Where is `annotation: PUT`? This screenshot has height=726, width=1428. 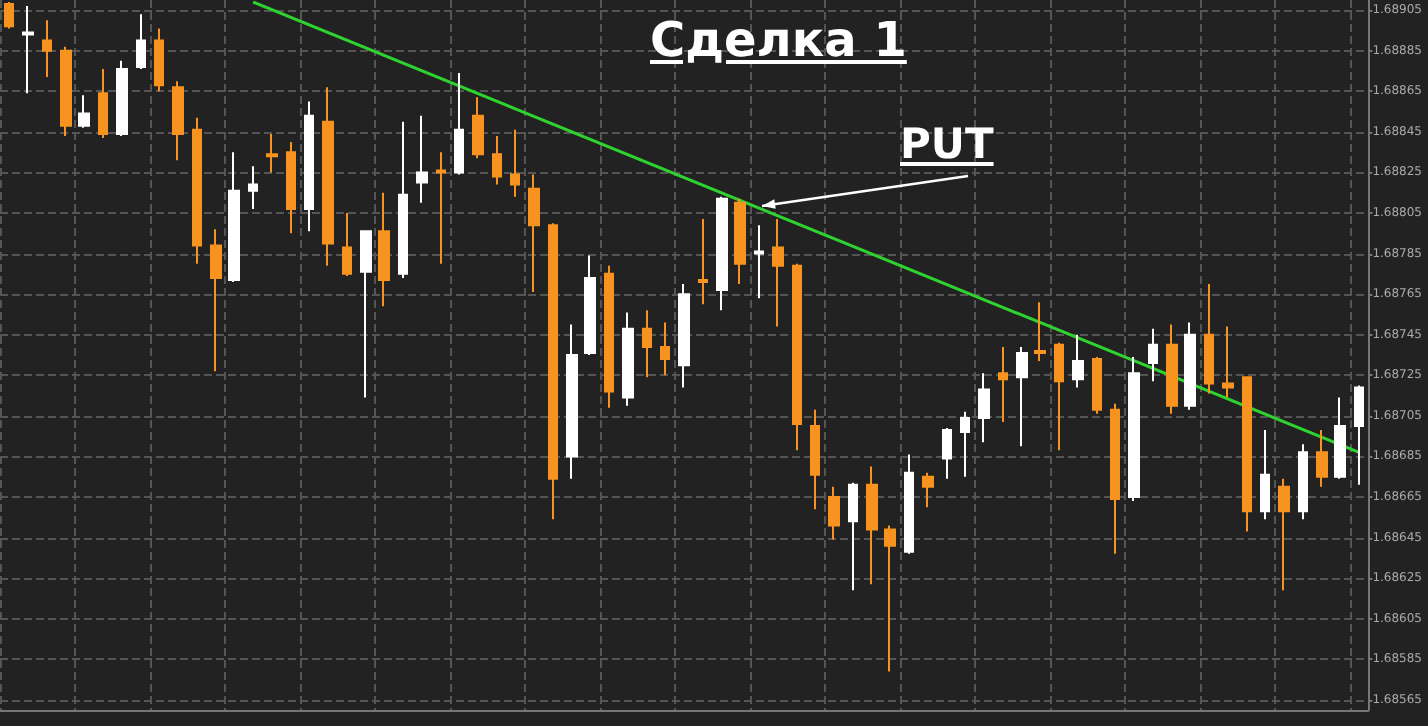
annotation: PUT is located at coordinates (947, 144).